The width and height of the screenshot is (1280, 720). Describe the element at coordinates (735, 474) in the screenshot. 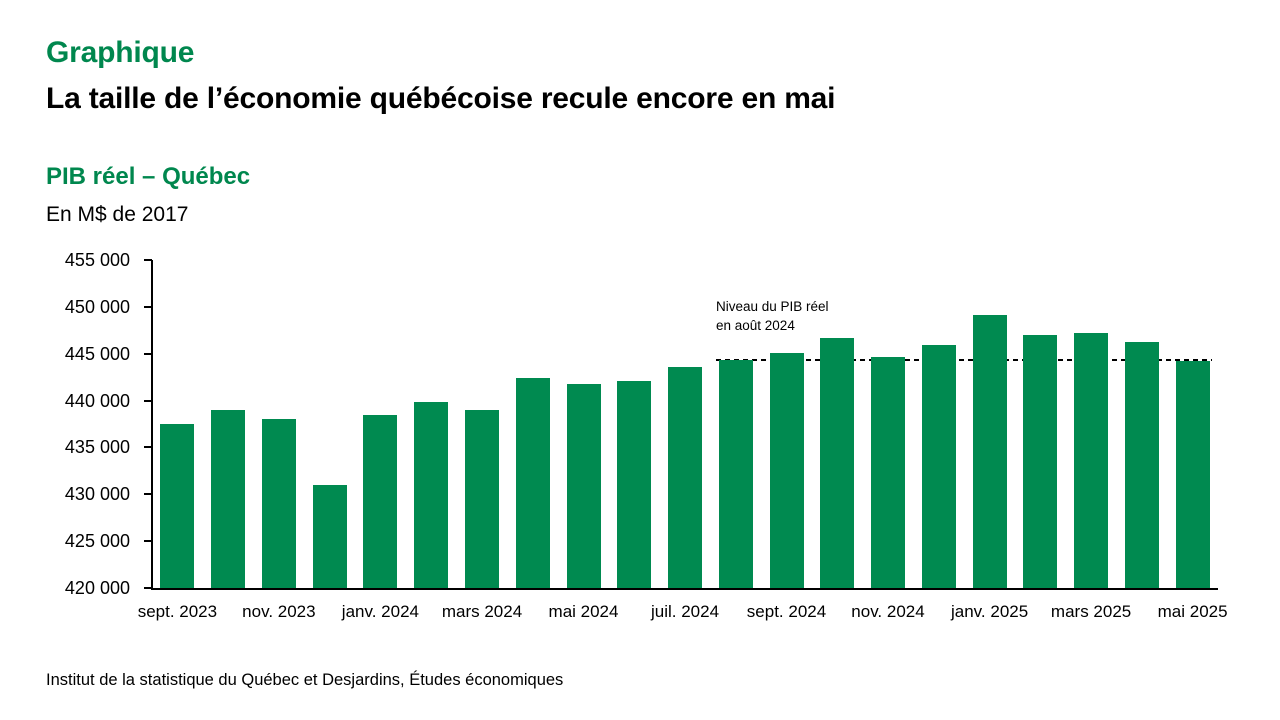

I see `bar-août-2024` at that location.